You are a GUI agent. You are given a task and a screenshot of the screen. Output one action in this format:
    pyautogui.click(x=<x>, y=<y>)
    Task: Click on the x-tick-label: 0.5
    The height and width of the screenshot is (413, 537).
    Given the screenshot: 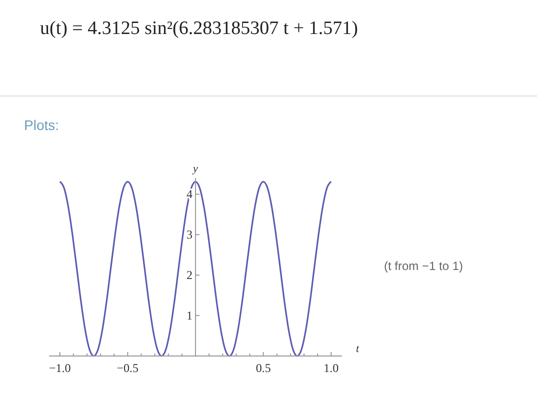 What is the action you would take?
    pyautogui.click(x=263, y=368)
    